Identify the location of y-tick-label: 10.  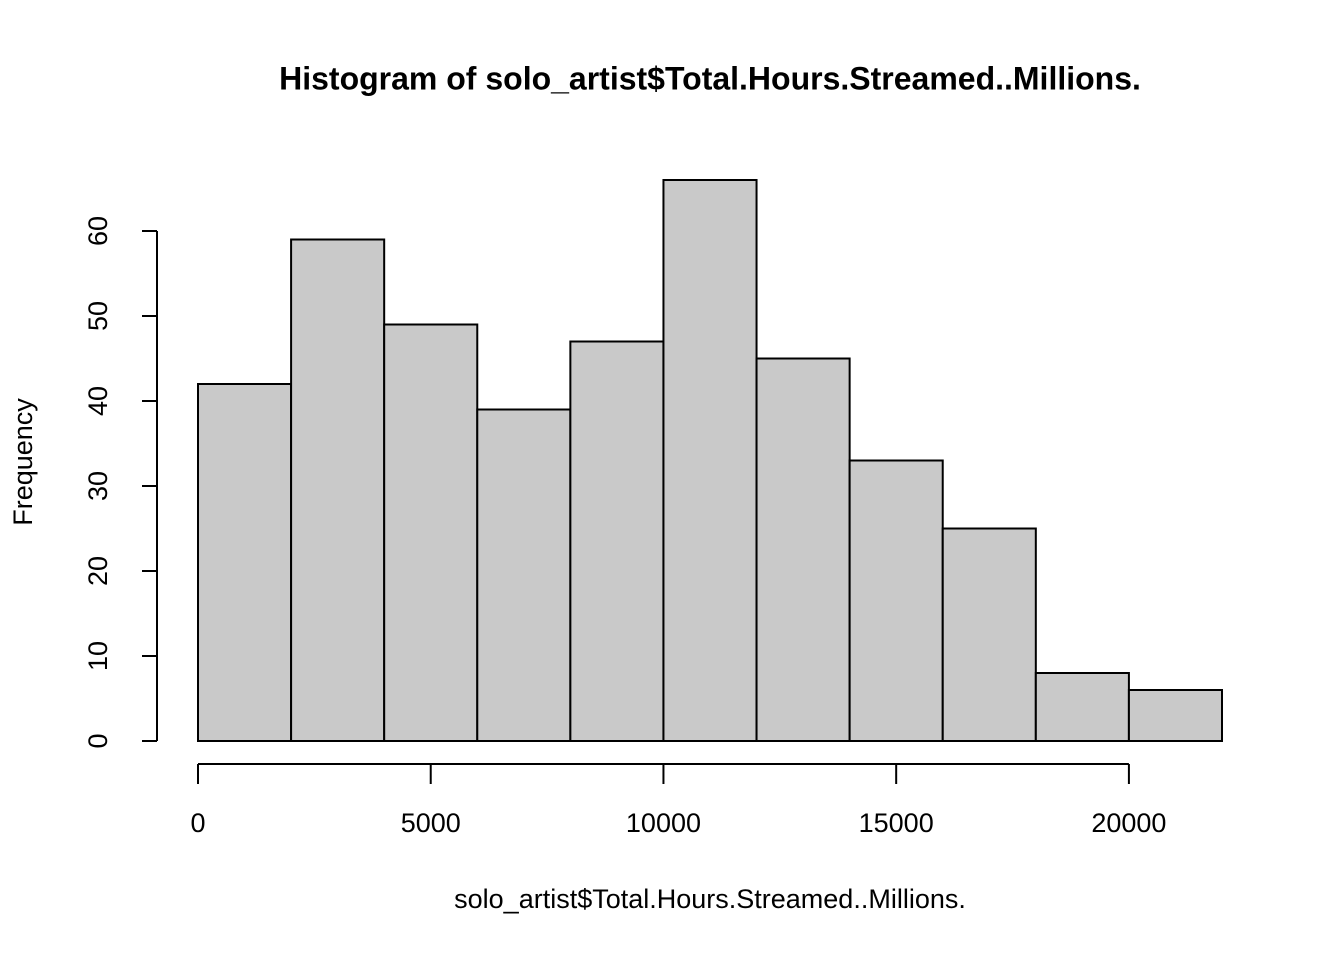
(98, 656).